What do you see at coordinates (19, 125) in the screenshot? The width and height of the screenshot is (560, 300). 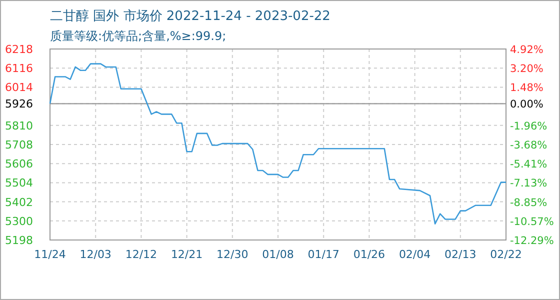 I see `y-tick-label: 5810` at bounding box center [19, 125].